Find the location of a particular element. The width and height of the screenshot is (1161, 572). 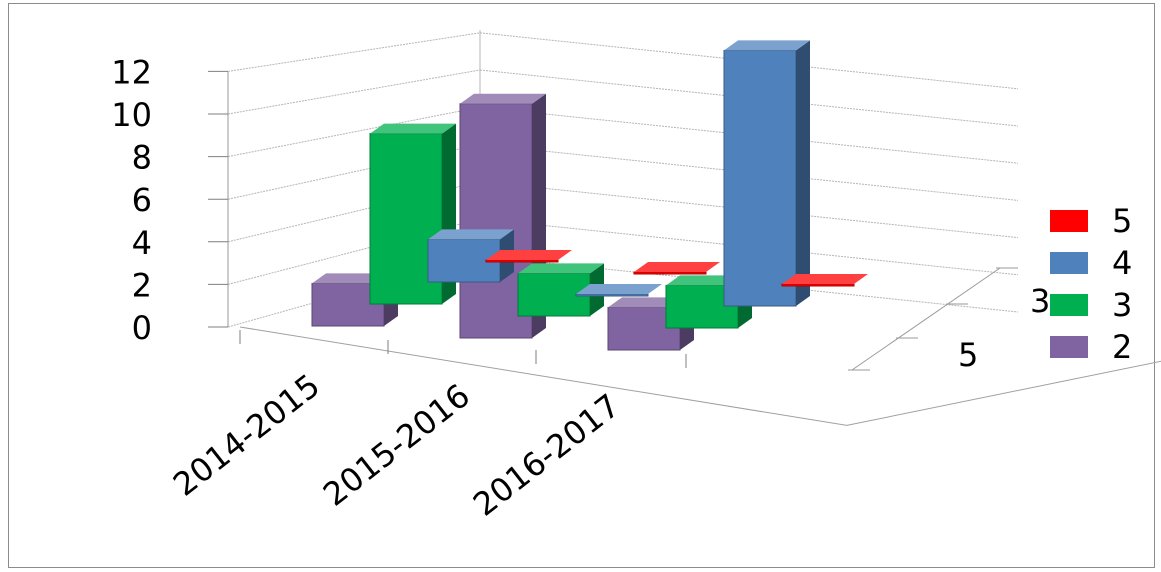

depth-label: 5 is located at coordinates (968, 355).